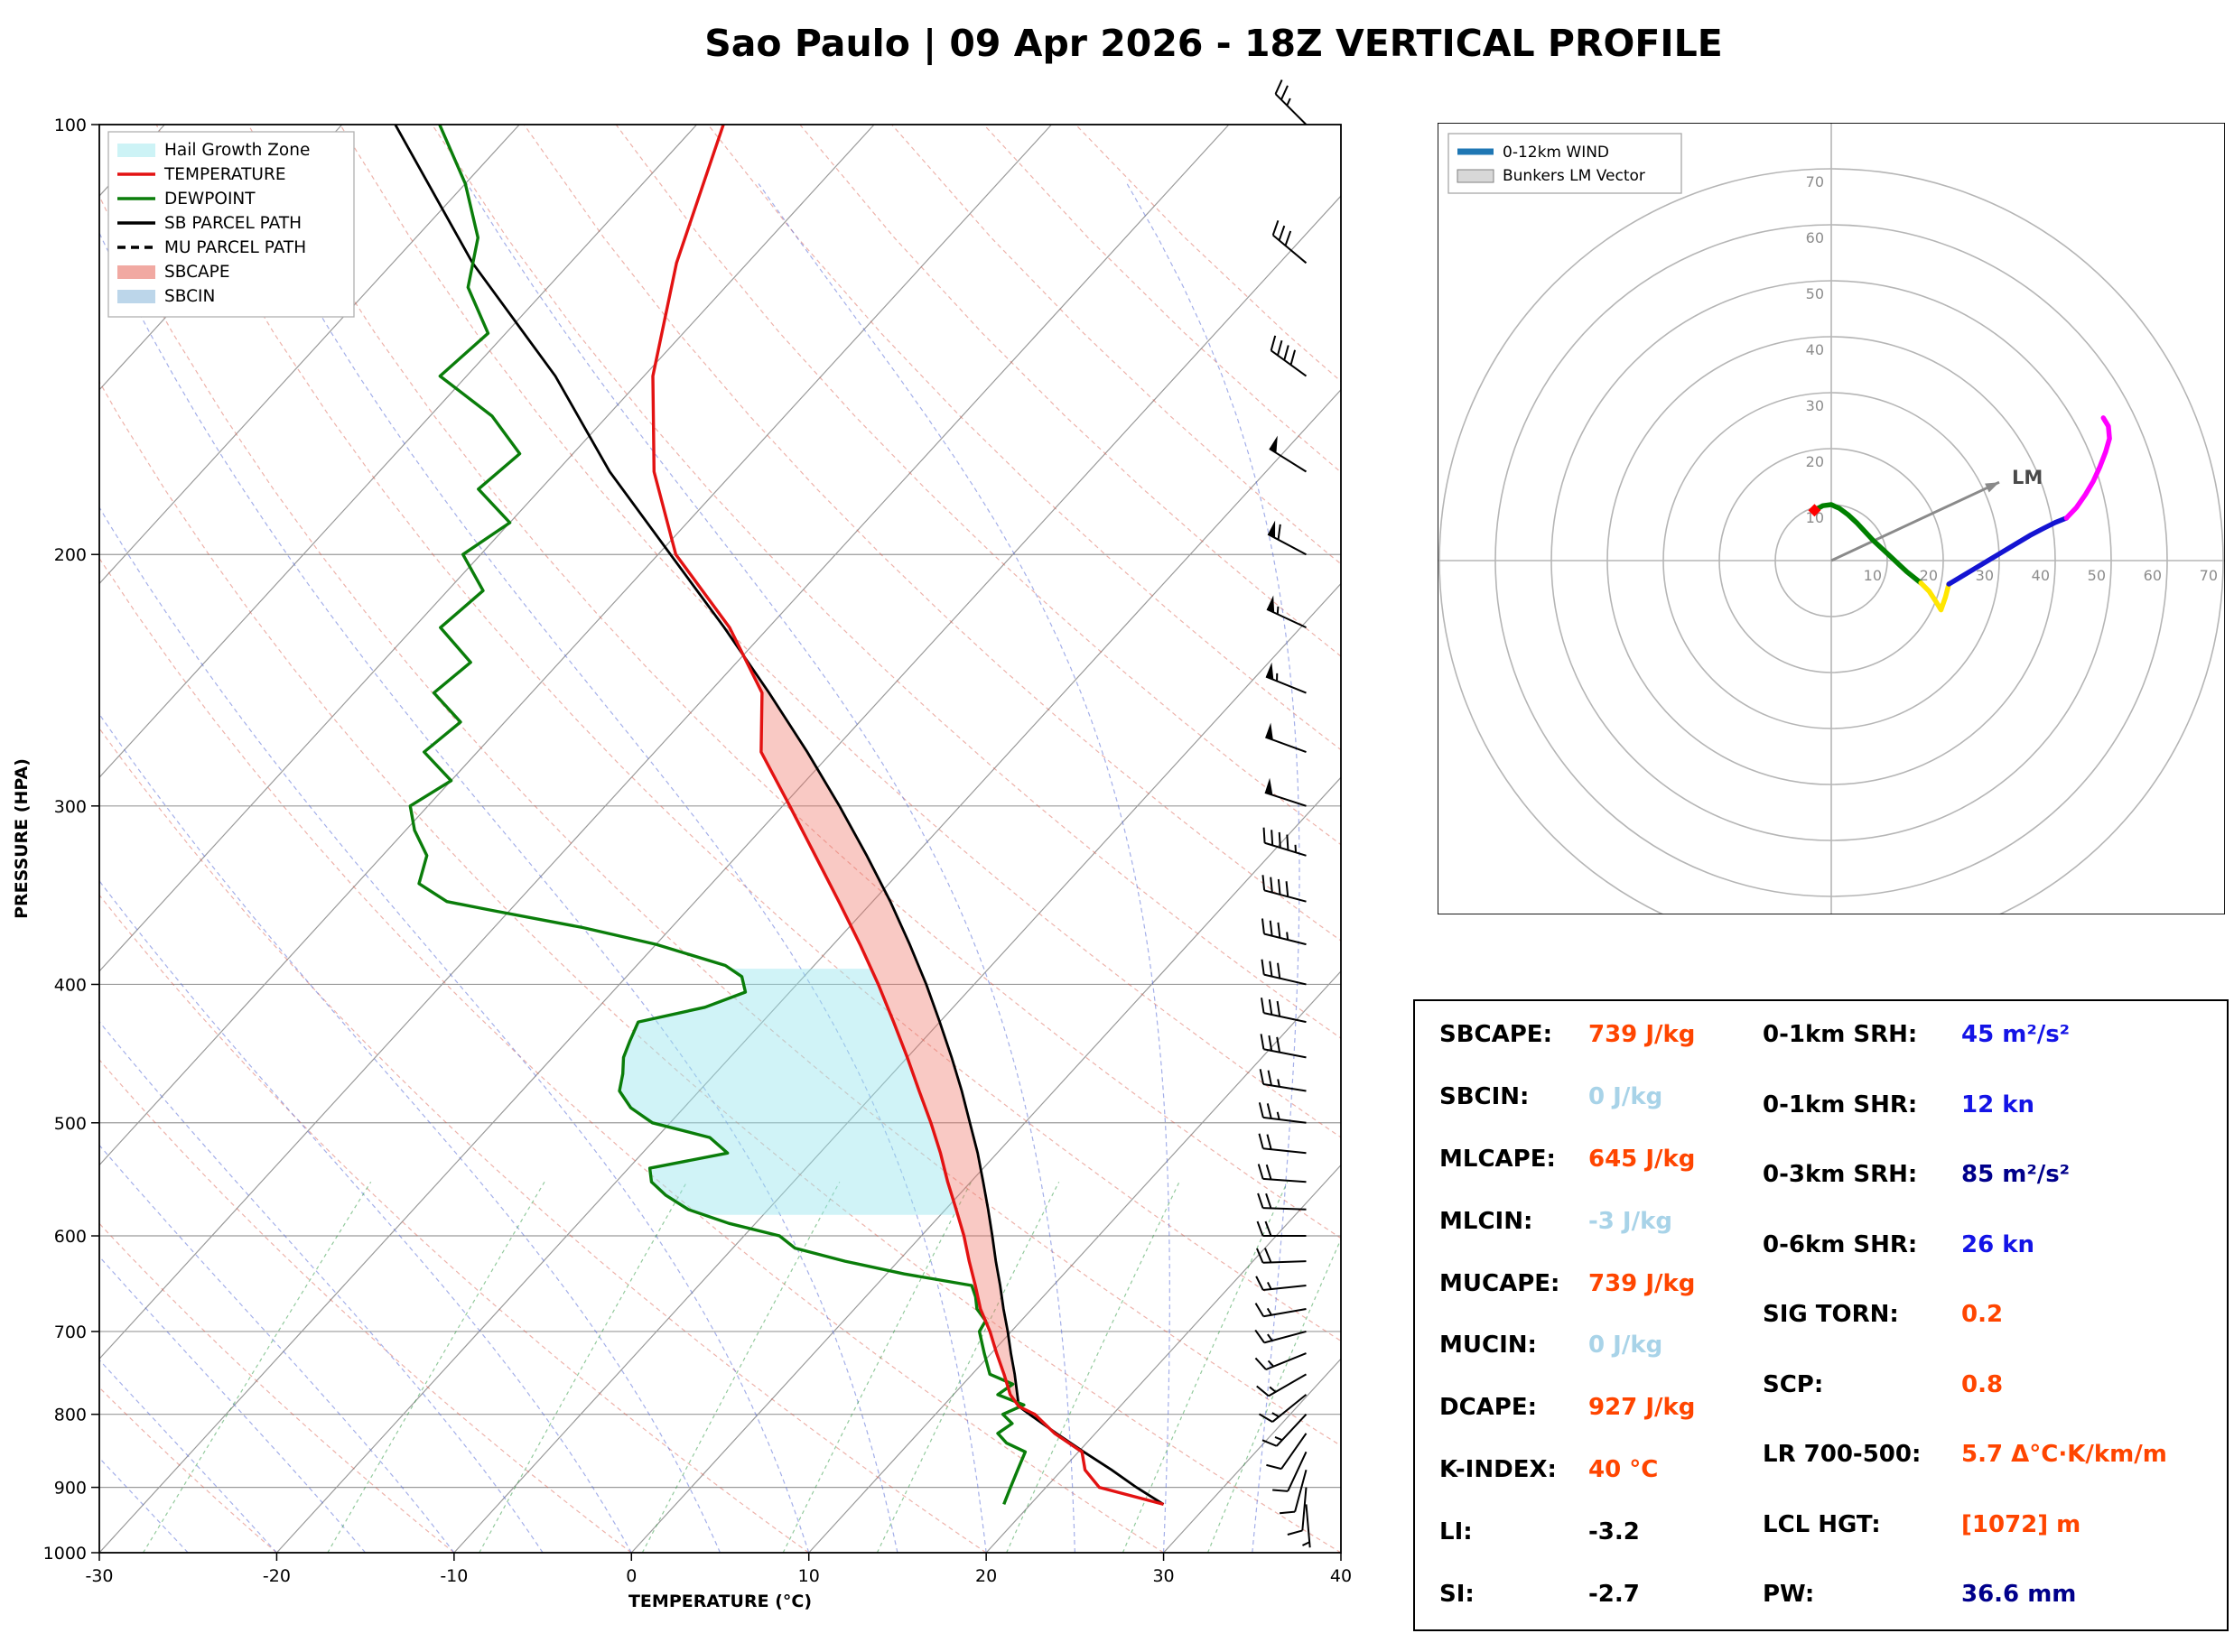 This screenshot has width=2234, height=1652. Describe the element at coordinates (70, 555) in the screenshot. I see `pressure-tick-label: 200` at that location.